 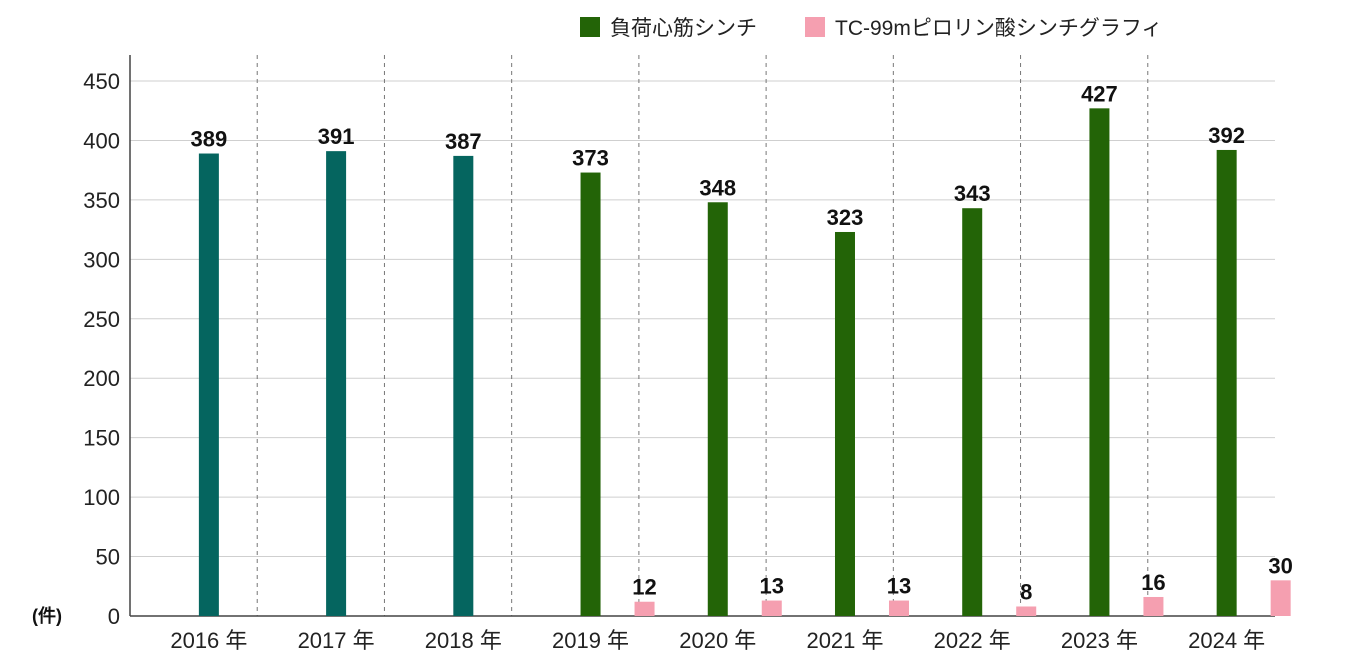 What do you see at coordinates (1226, 135) in the screenshot?
I see `data-label-stress-myocardial: 392` at bounding box center [1226, 135].